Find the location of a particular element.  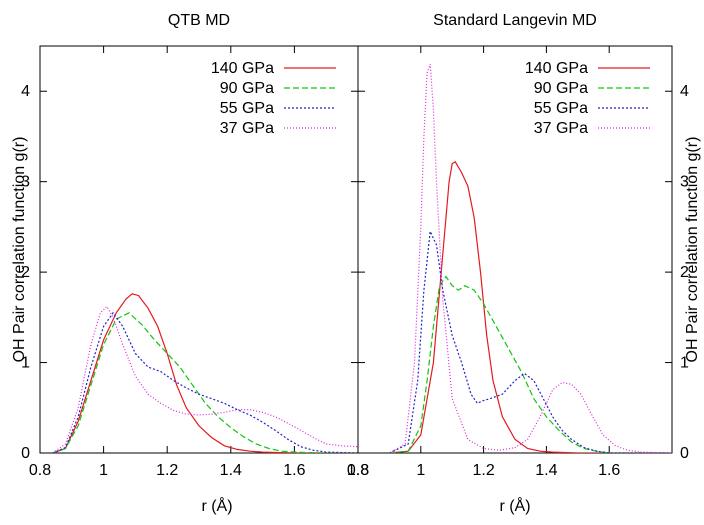

series-line-140-gpa is located at coordinates (205, 373).